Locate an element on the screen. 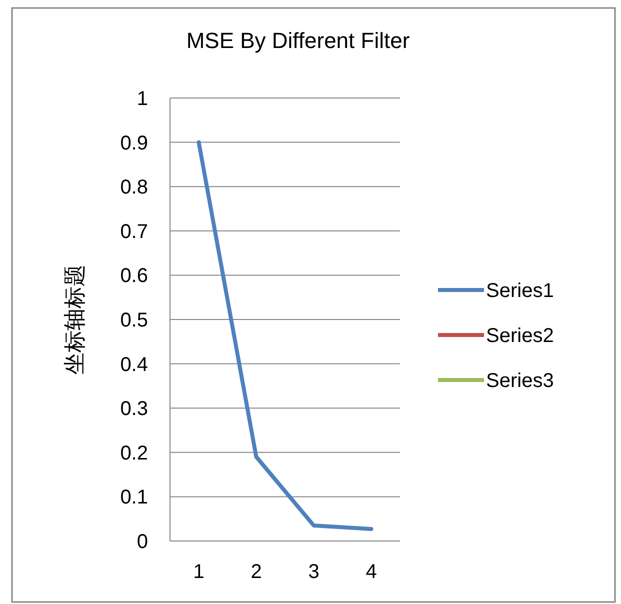 This screenshot has width=621, height=604. y-tick-label: 0.5 is located at coordinates (134, 321).